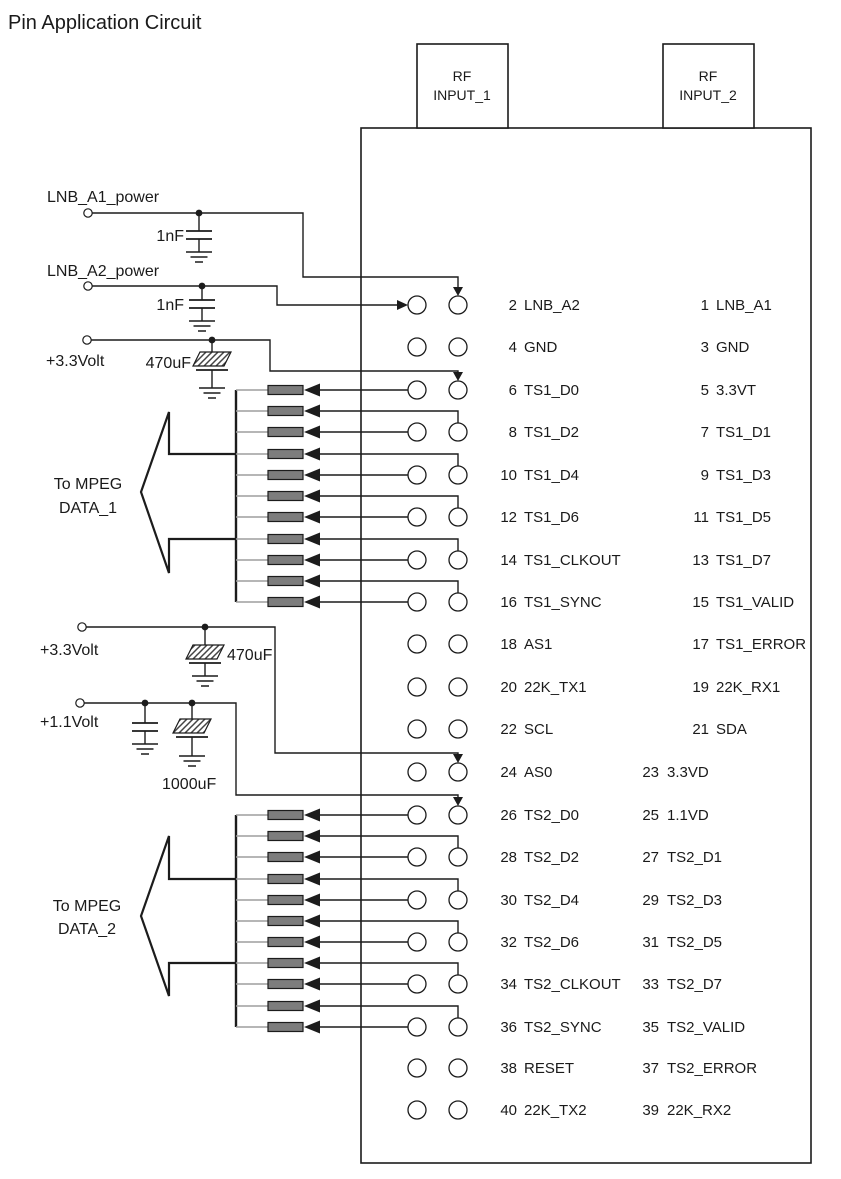 This screenshot has width=841, height=1179. What do you see at coordinates (748, 687) in the screenshot?
I see `pin-name-odd: 22K_RX1` at bounding box center [748, 687].